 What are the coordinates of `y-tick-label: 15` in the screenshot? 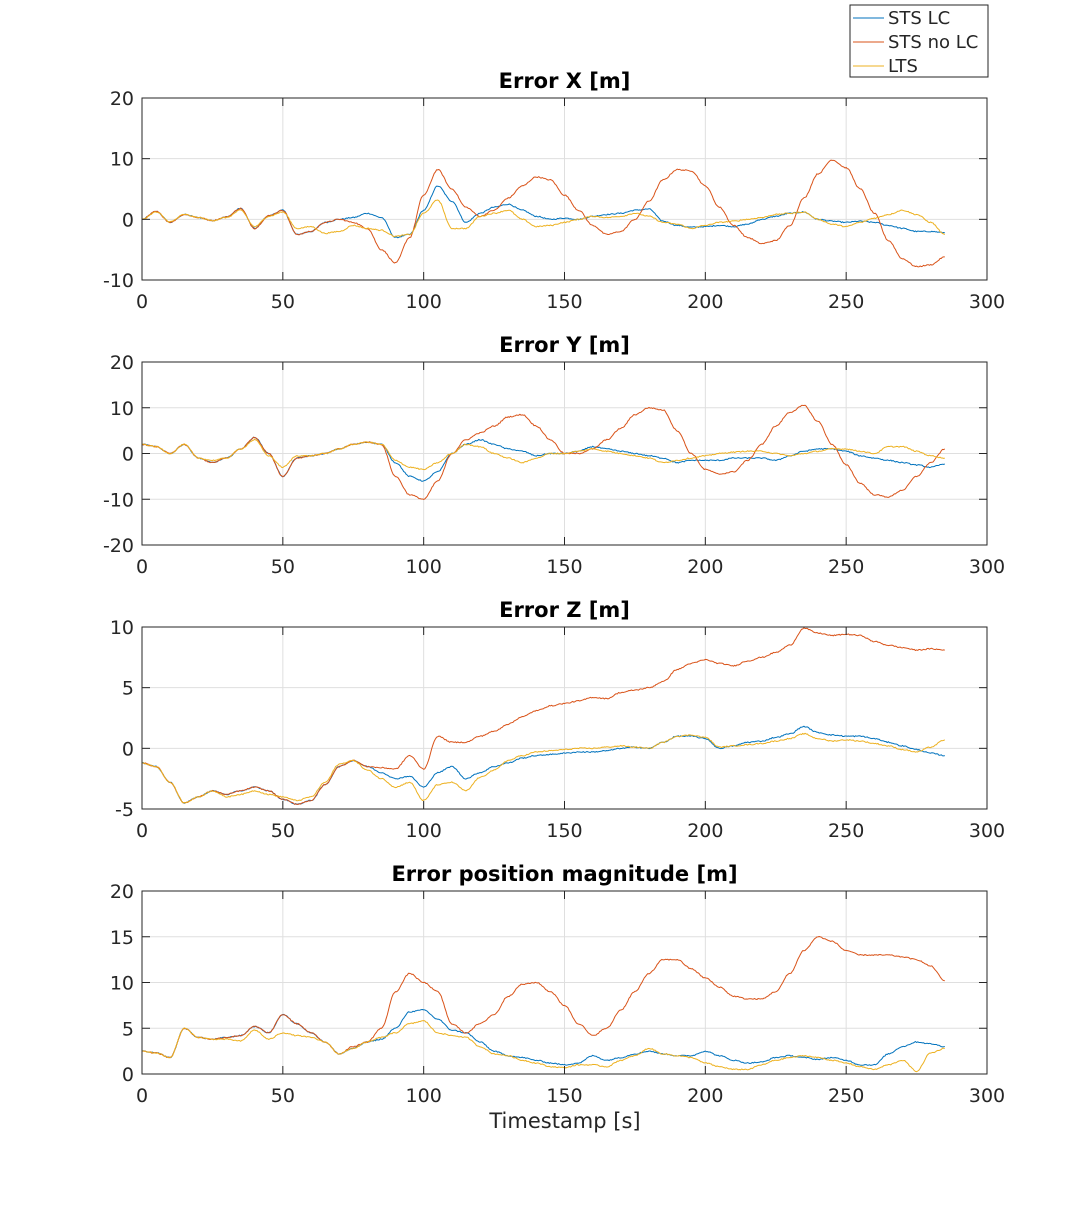 It's located at (122, 938).